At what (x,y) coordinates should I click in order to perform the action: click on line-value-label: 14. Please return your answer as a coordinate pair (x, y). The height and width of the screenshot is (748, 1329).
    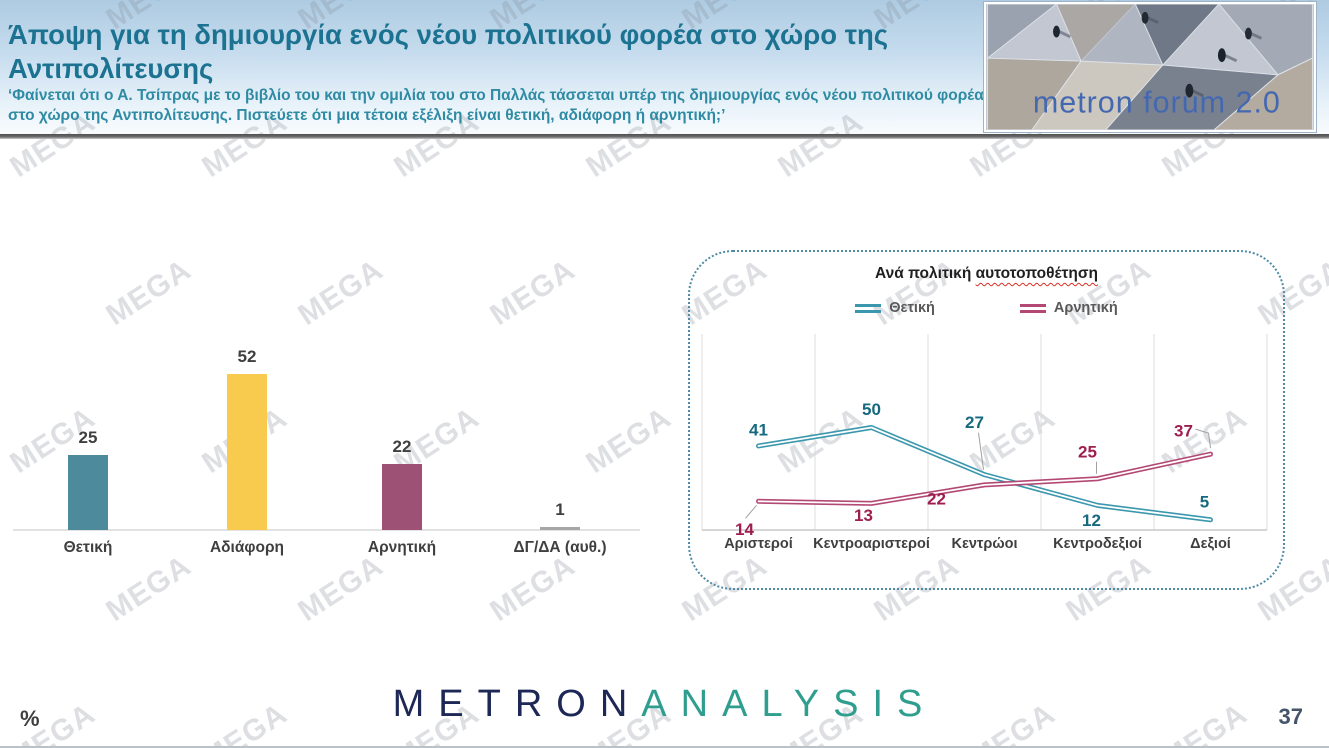
    Looking at the image, I should click on (744, 529).